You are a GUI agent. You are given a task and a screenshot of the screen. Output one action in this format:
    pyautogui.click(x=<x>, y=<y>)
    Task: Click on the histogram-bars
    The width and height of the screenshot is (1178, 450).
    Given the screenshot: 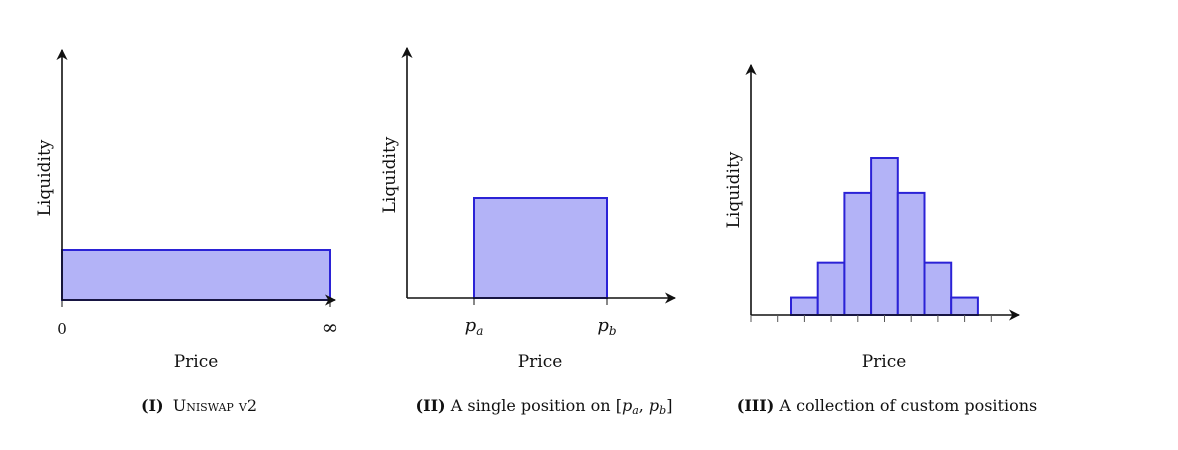 What is the action you would take?
    pyautogui.click(x=884, y=236)
    